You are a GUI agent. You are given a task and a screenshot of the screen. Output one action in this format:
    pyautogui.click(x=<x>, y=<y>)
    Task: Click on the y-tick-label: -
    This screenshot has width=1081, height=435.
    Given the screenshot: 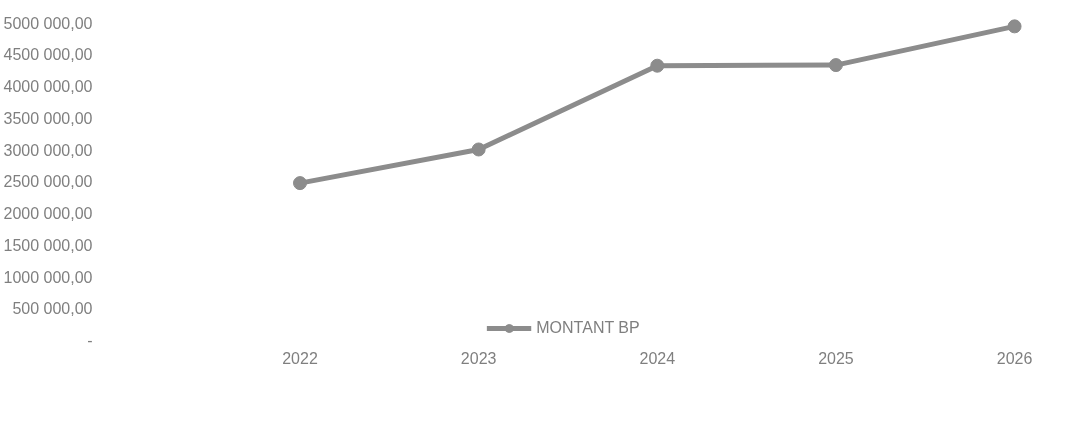 What is the action you would take?
    pyautogui.click(x=90, y=340)
    